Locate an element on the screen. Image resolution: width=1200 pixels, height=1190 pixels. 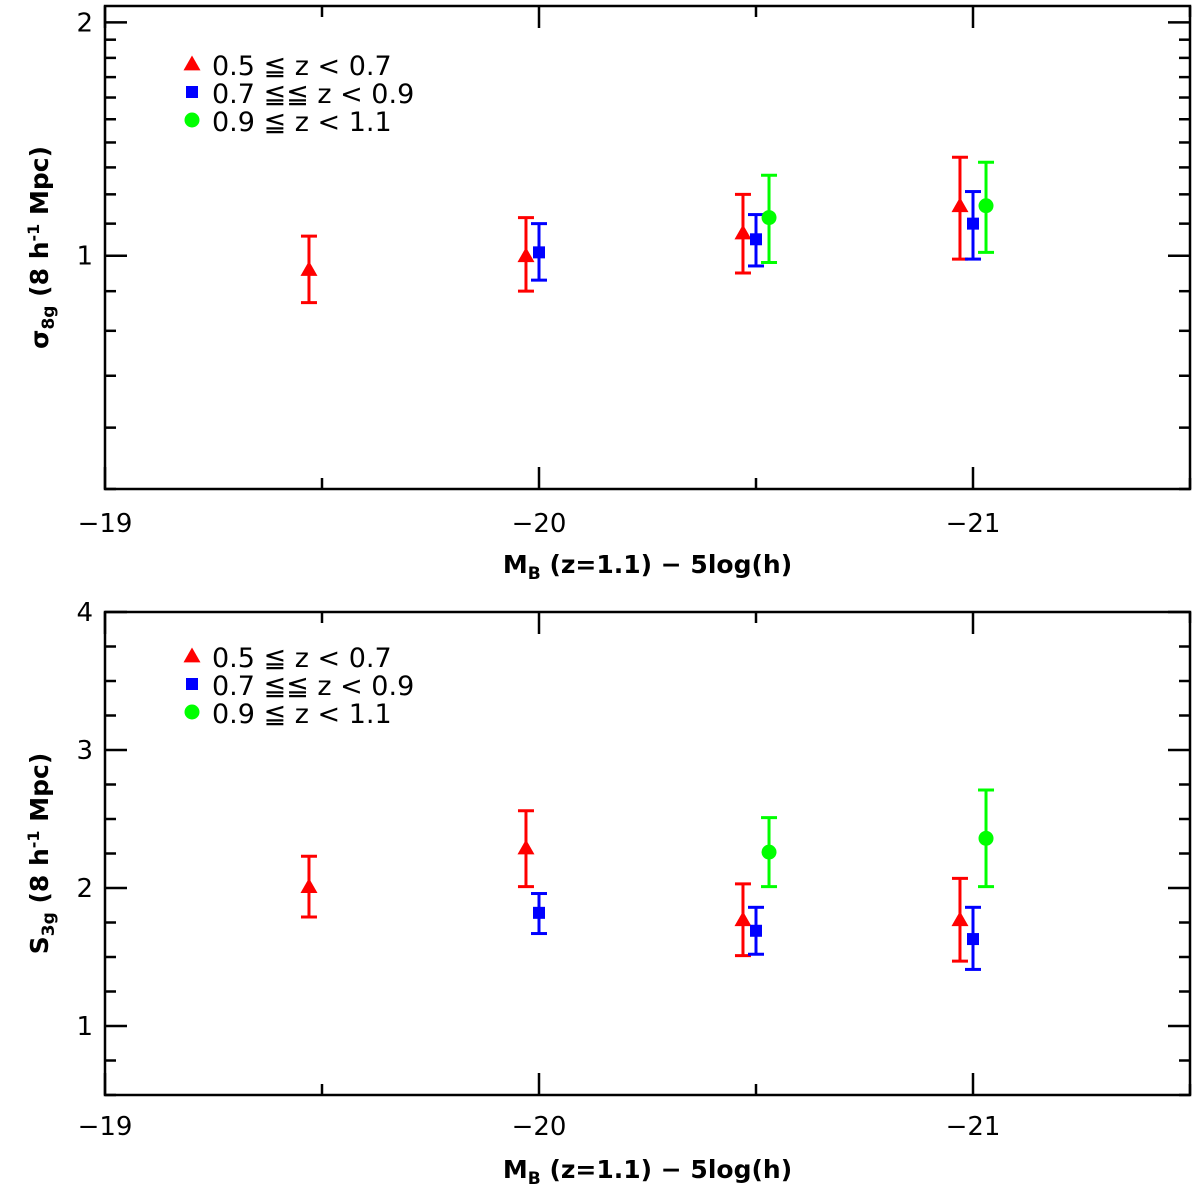
y-axis-label: S3g (8 h-1 Mpc) is located at coordinates (41, 854).